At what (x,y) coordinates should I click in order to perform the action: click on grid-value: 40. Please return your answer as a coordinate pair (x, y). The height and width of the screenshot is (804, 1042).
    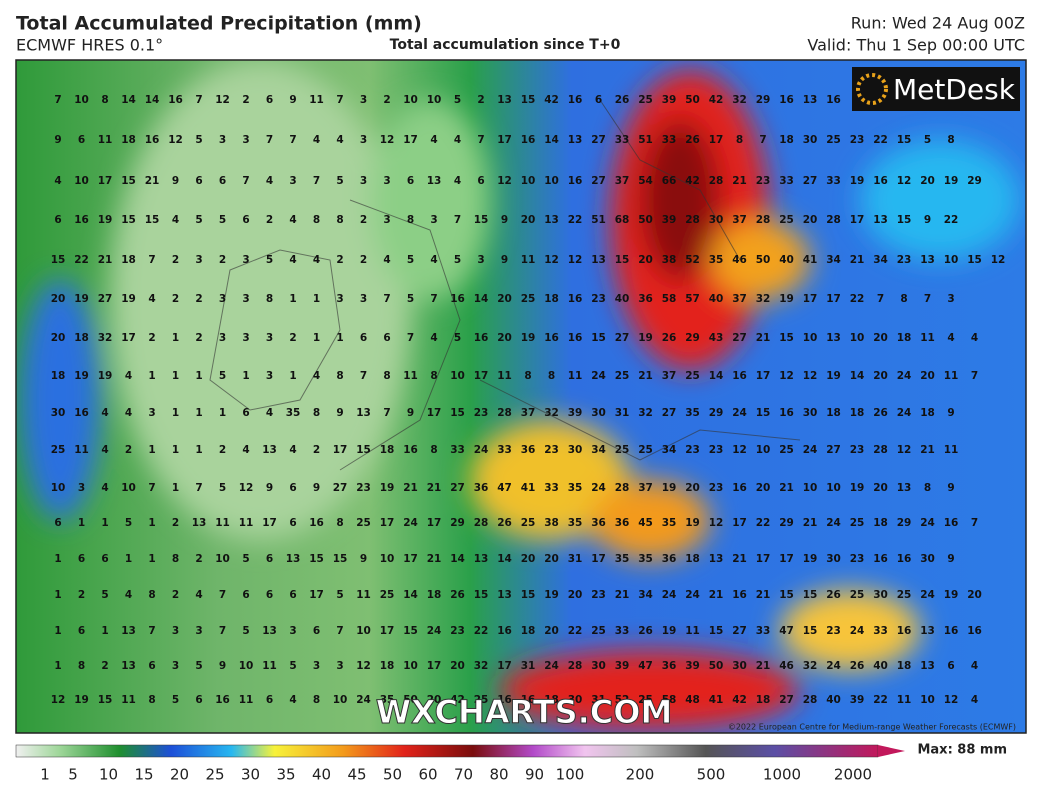
    Looking at the image, I should click on (833, 700).